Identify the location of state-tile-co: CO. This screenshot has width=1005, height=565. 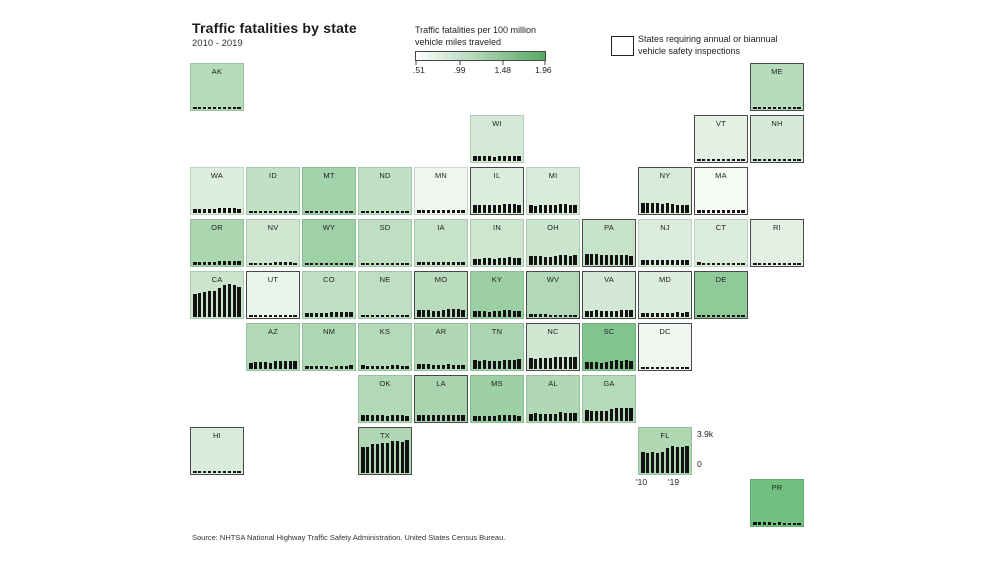
(329, 295).